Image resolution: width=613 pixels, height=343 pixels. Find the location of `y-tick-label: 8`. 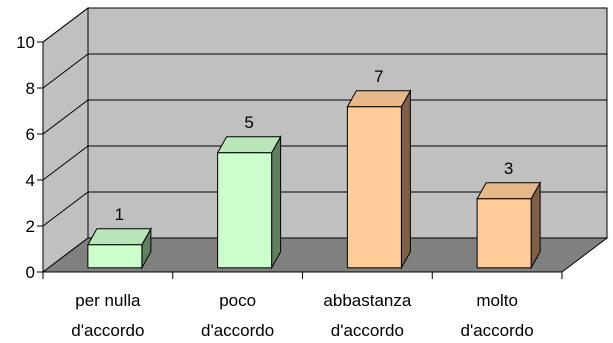

y-tick-label: 8 is located at coordinates (30, 88).